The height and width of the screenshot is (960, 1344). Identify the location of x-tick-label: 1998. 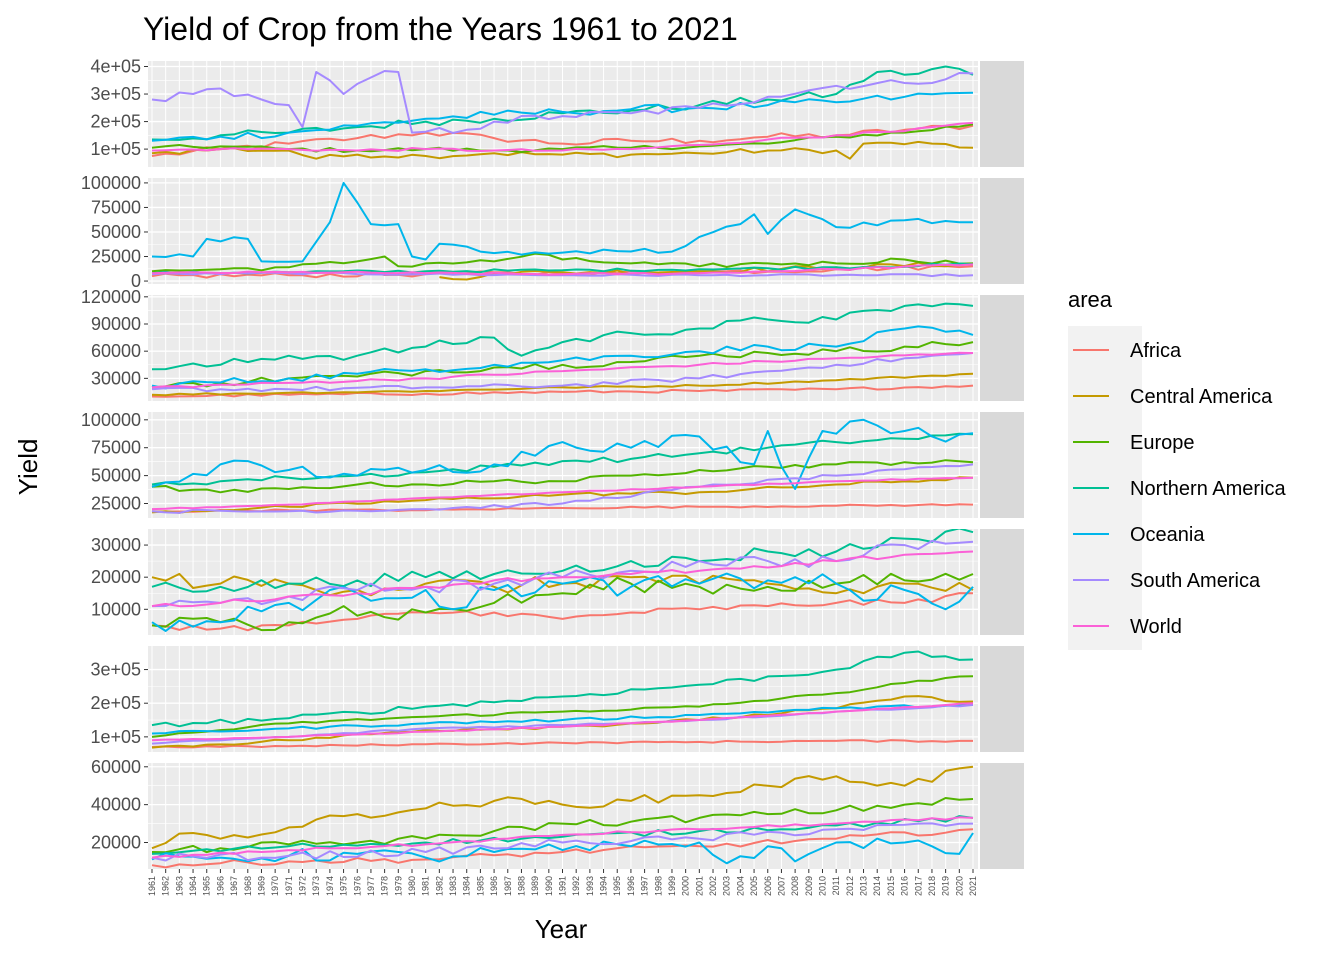
(658, 886).